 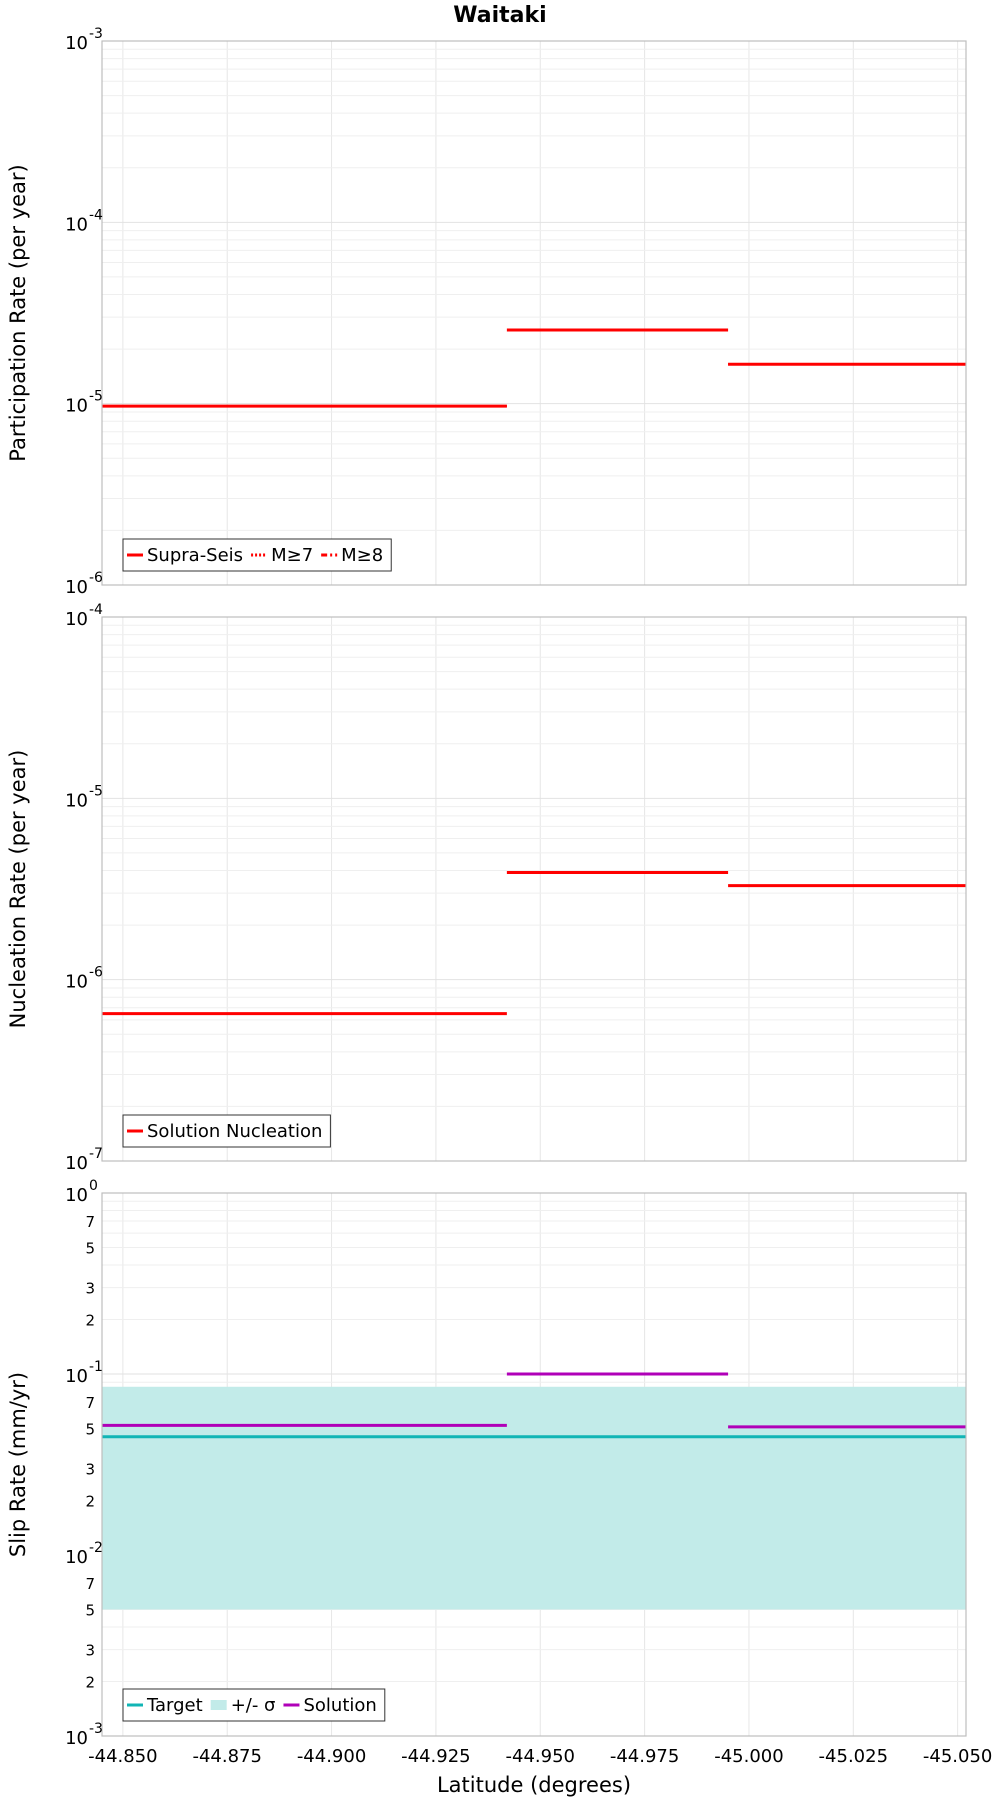 What do you see at coordinates (122, 1756) in the screenshot?
I see `x-tick-label: -44.850` at bounding box center [122, 1756].